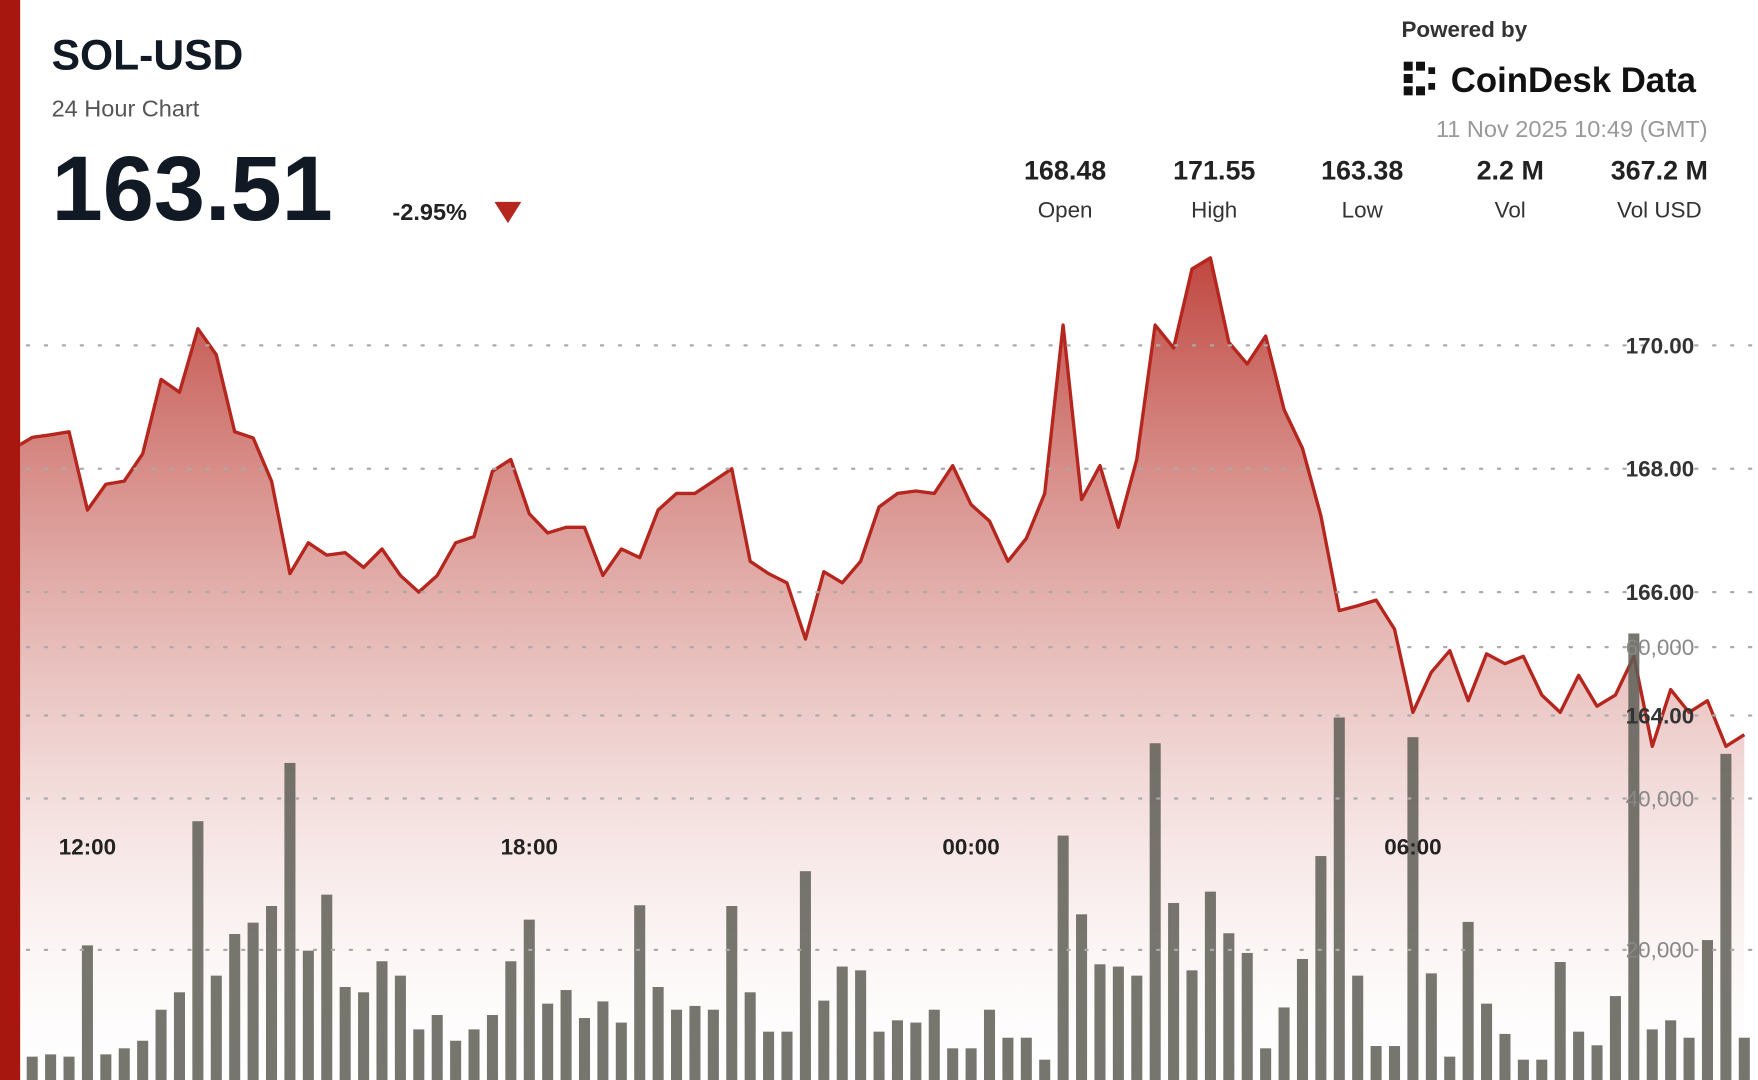 Image resolution: width=1758 pixels, height=1080 pixels. I want to click on y2-tick-label: 20,000, so click(1660, 950).